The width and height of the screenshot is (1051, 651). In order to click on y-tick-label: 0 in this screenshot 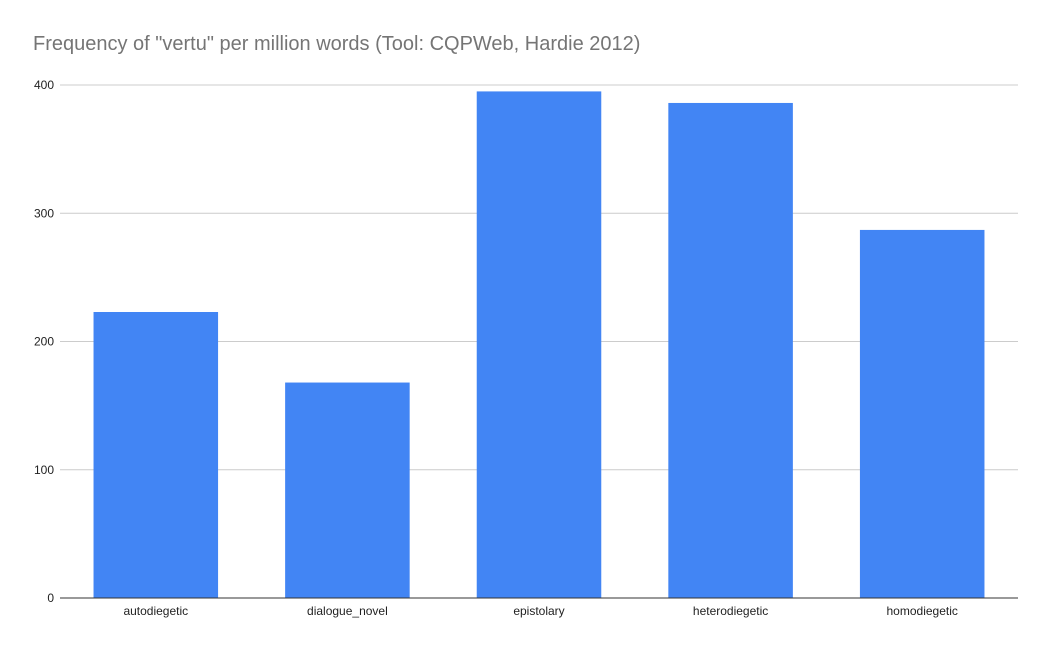, I will do `click(50, 598)`.